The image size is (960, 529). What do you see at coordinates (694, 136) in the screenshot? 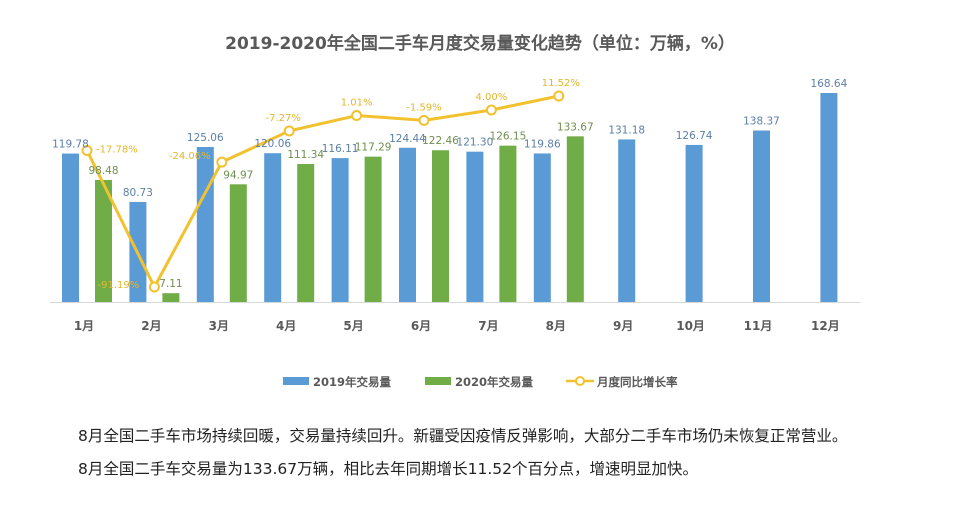
I see `bar-label-2019-10: 126.74` at bounding box center [694, 136].